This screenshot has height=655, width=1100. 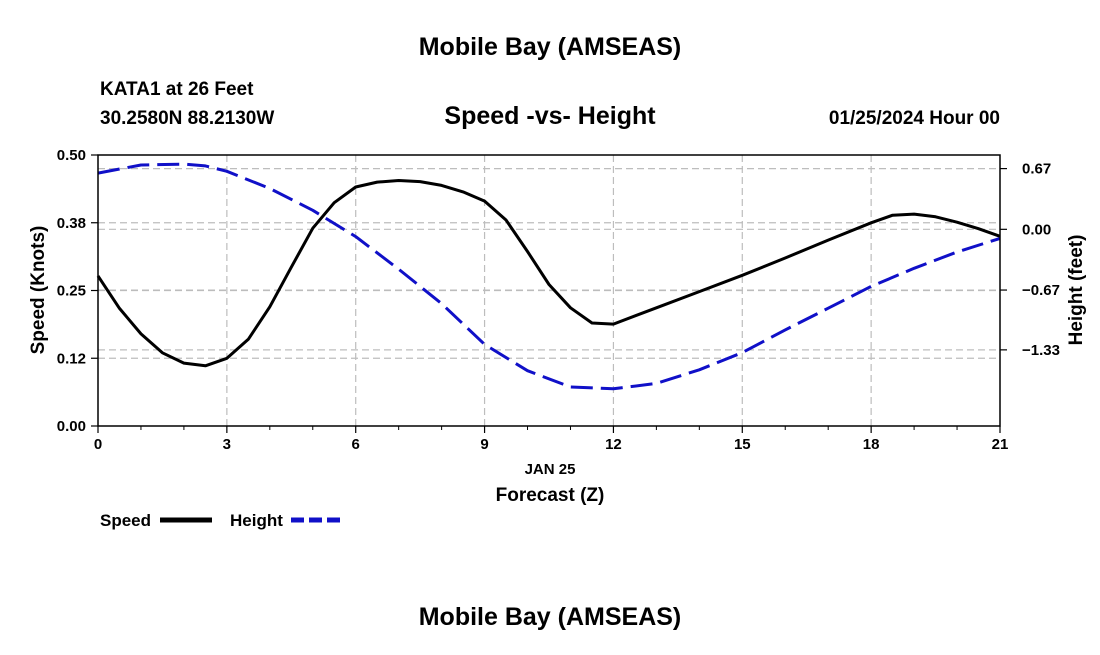 What do you see at coordinates (1036, 169) in the screenshot?
I see `y2-tick-label: 0.67` at bounding box center [1036, 169].